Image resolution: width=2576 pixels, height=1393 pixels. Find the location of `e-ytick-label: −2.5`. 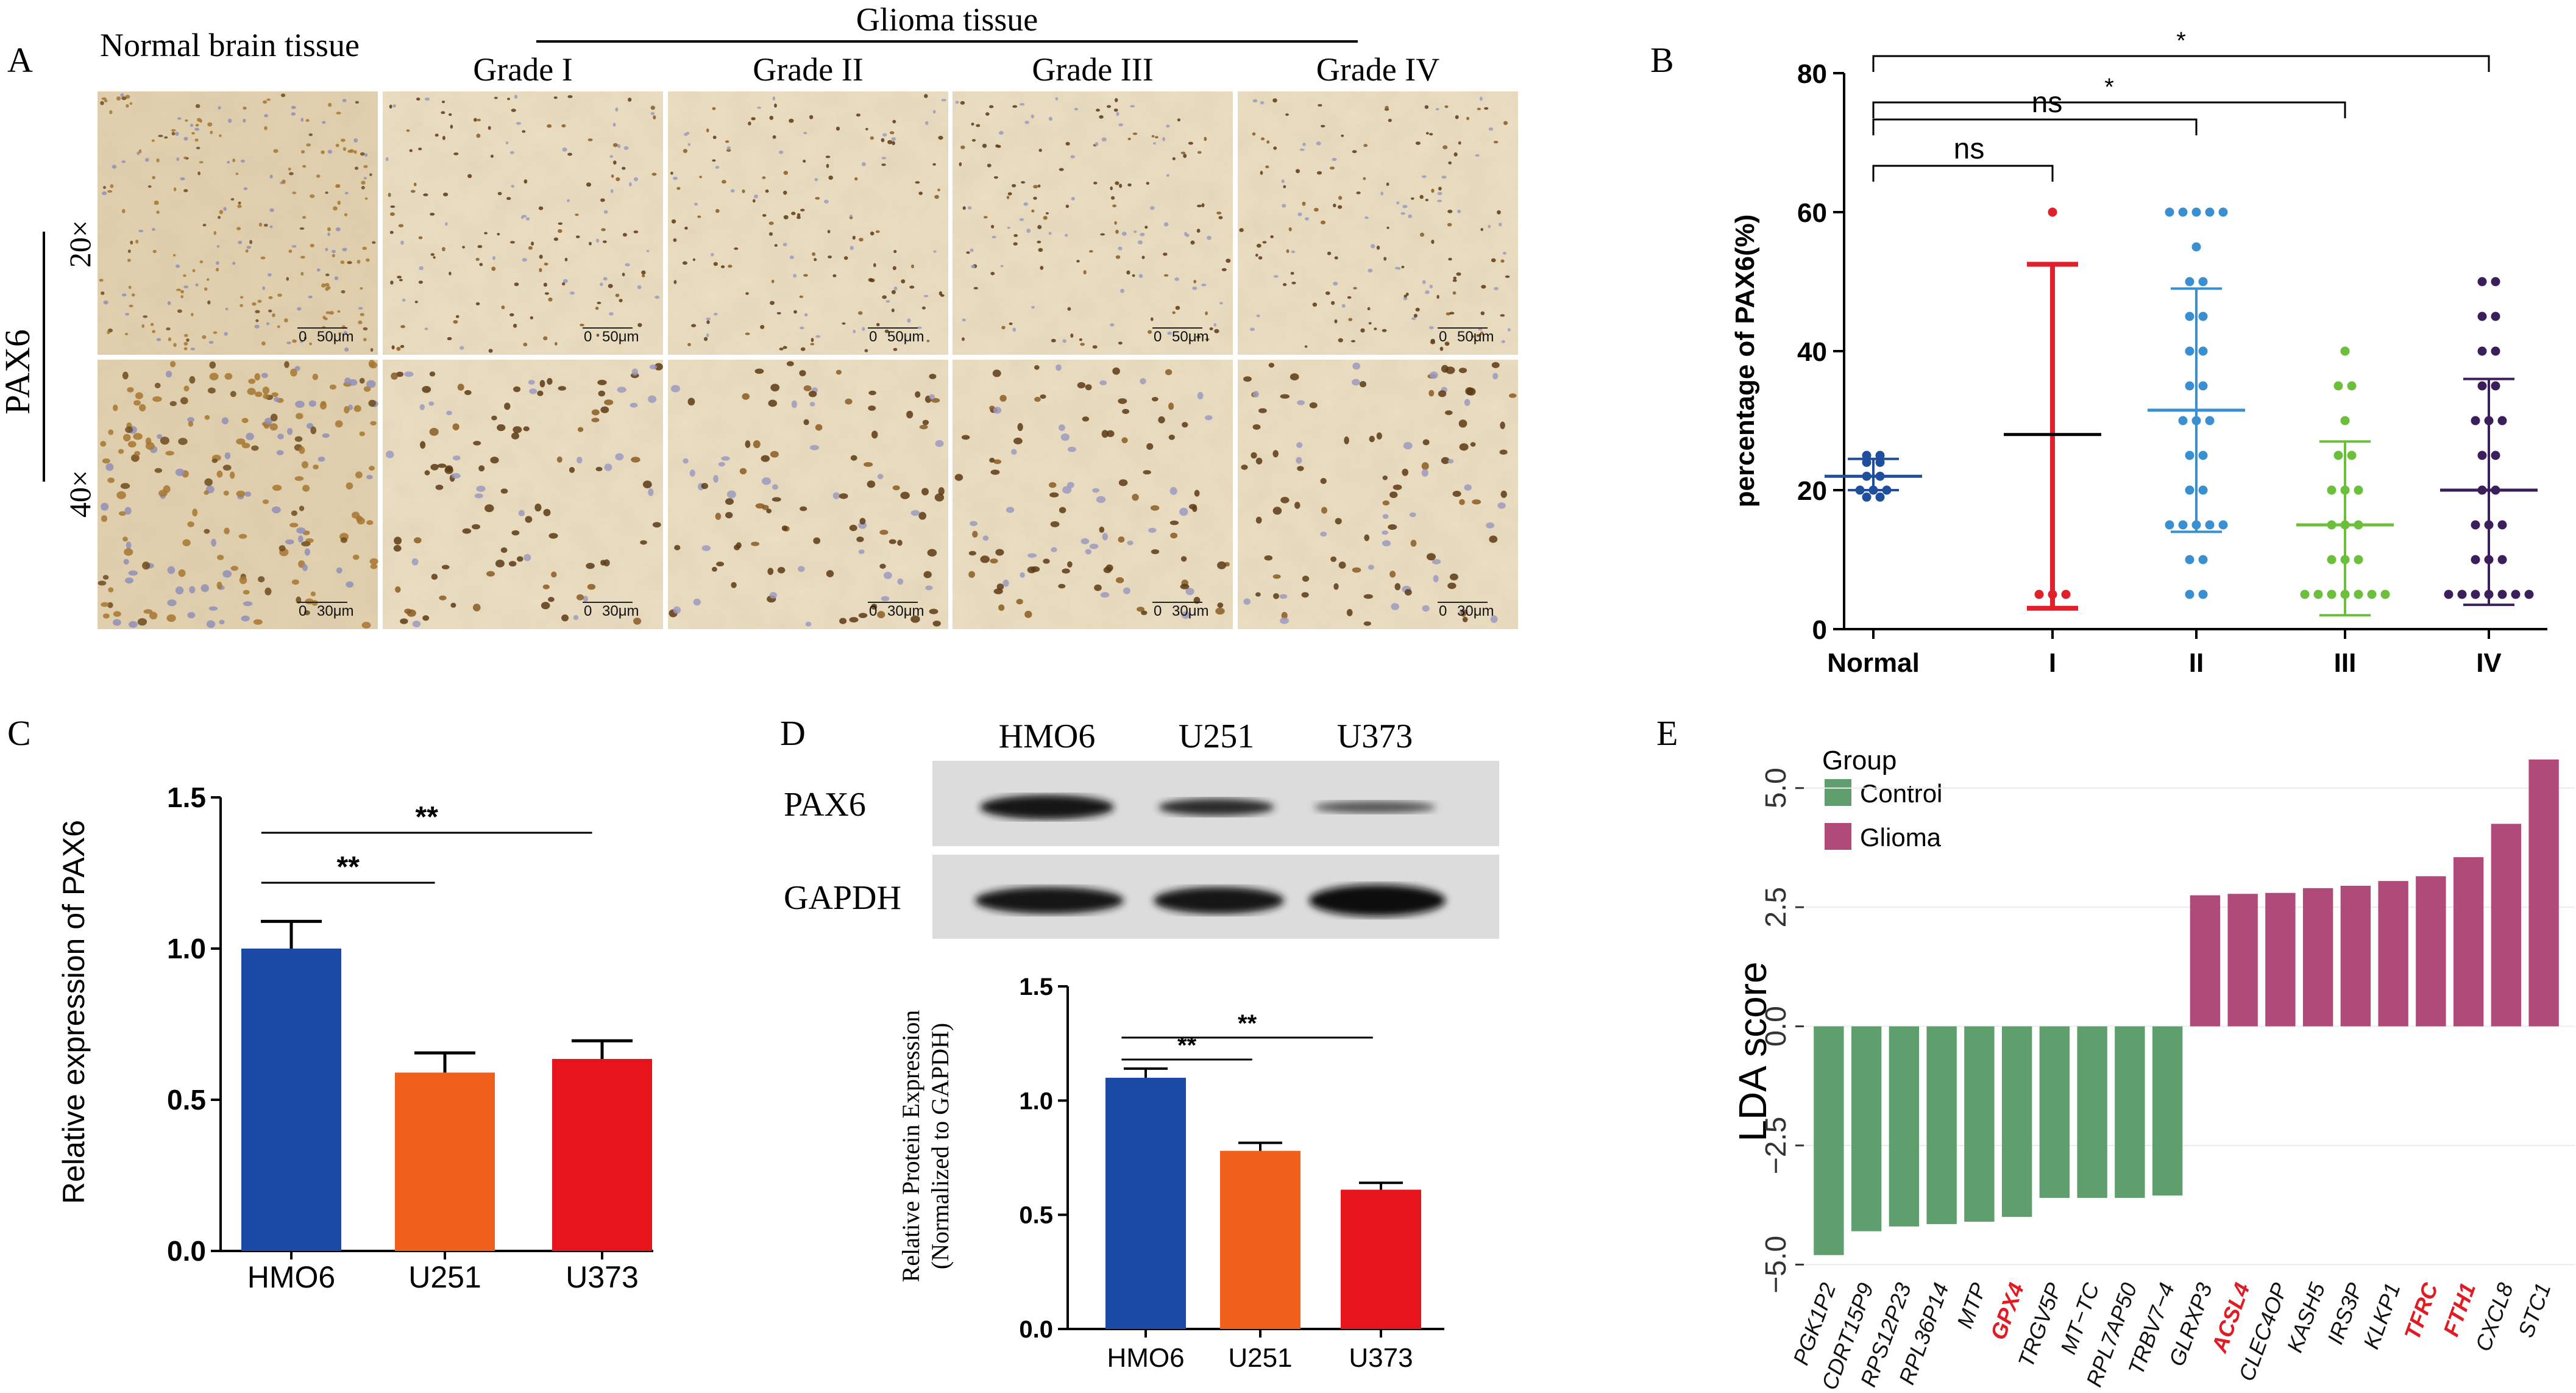

e-ytick-label: −2.5 is located at coordinates (1776, 1146).